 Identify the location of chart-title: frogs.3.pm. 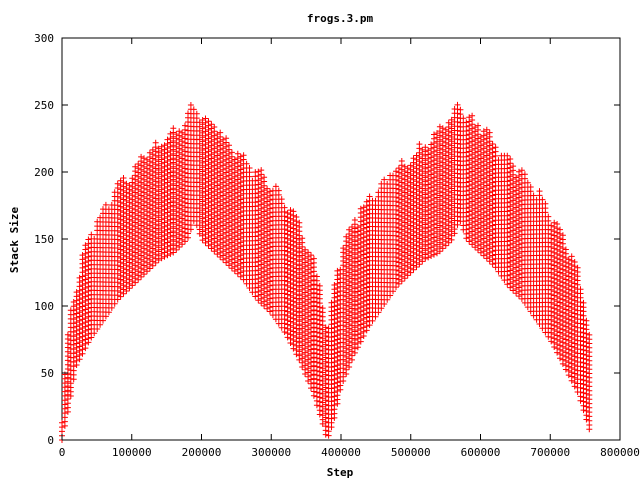
(340, 18).